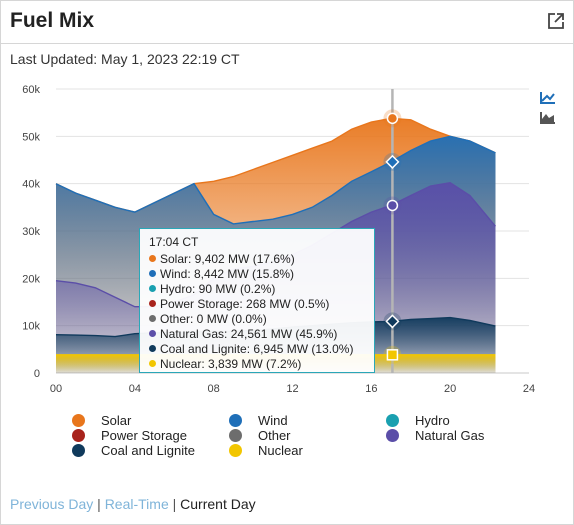 The image size is (574, 525). What do you see at coordinates (174, 242) in the screenshot?
I see `tooltip-time: 17:04 CT` at bounding box center [174, 242].